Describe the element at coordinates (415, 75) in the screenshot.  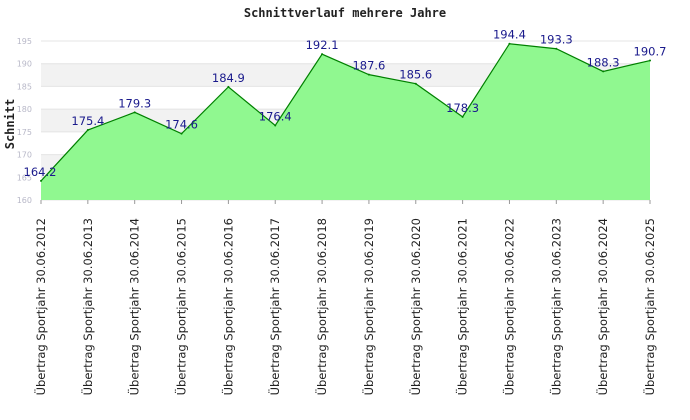
I see `data-label: 185.6` at that location.